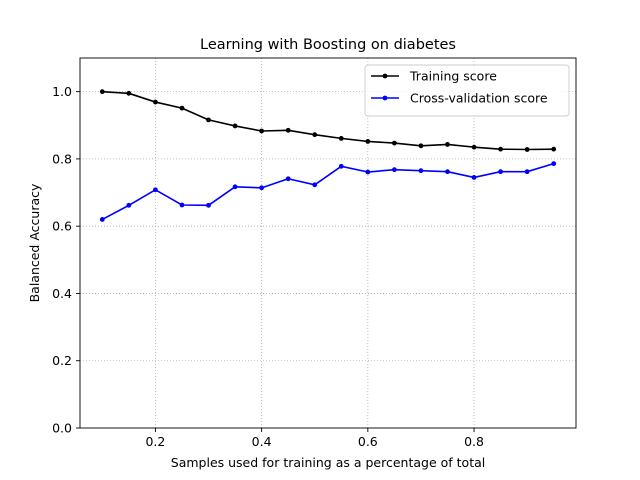  I want to click on chart-title: Learning with Boosting on diabetes, so click(328, 45).